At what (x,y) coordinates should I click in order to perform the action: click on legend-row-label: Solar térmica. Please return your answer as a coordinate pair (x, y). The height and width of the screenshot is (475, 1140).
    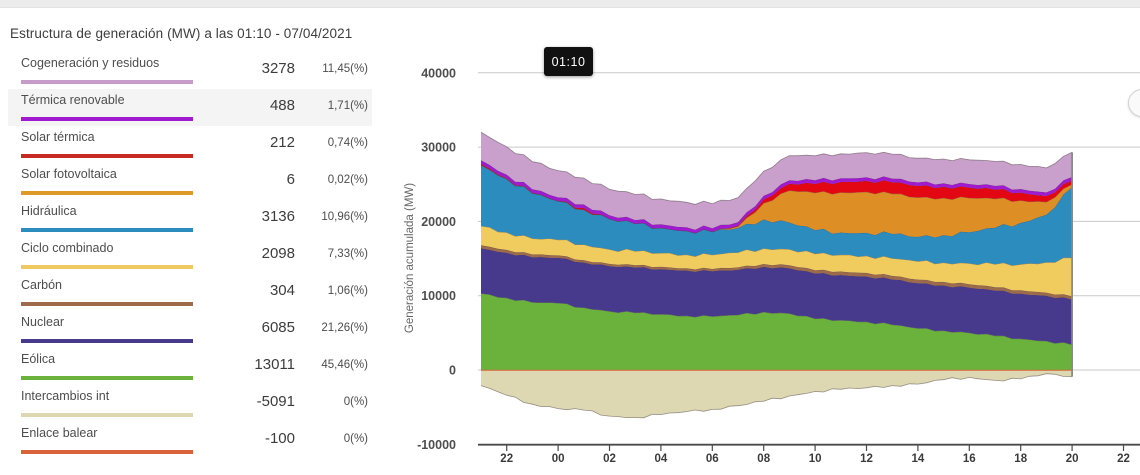
    Looking at the image, I should click on (58, 137).